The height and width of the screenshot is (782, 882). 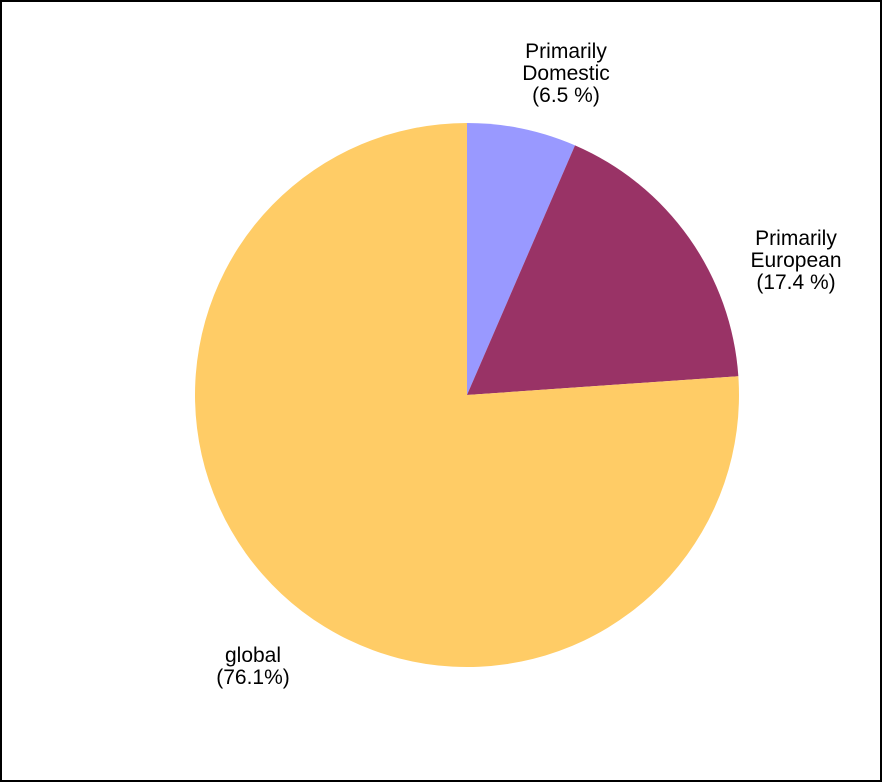 I want to click on pie-label-line: European, so click(x=795, y=260).